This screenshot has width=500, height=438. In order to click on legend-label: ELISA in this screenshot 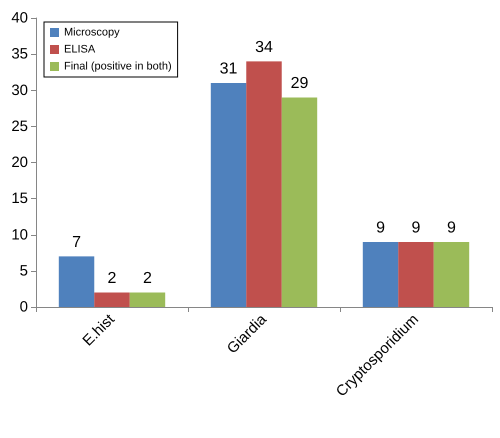, I will do `click(80, 50)`.